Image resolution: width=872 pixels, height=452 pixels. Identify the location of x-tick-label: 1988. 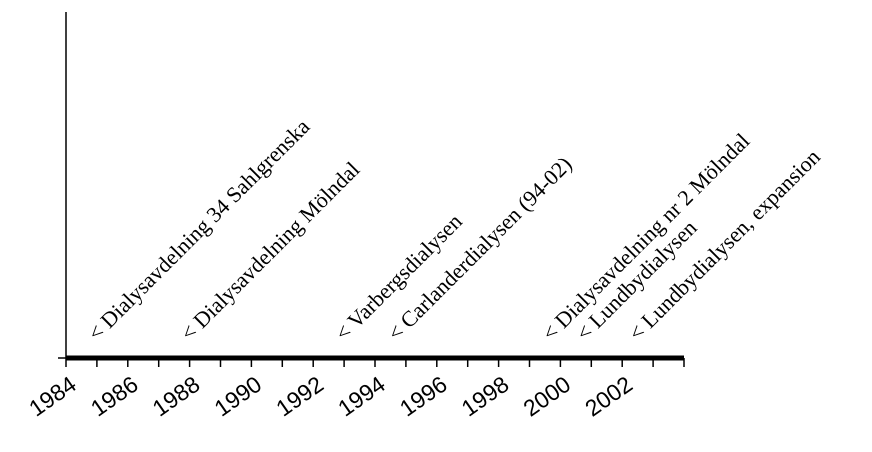
(176, 396).